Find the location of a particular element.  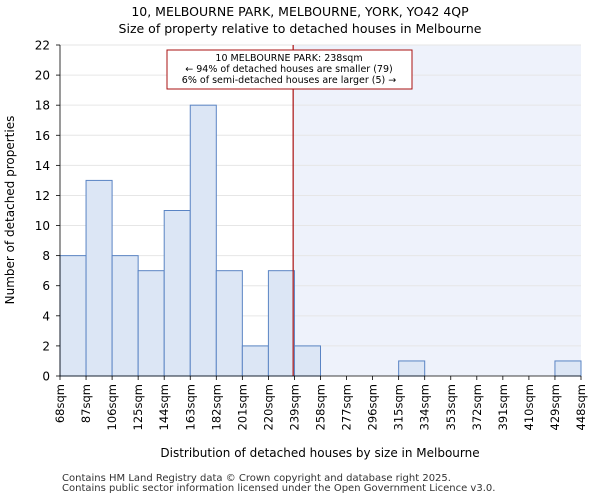

y-tick-label: 16 is located at coordinates (42, 136).